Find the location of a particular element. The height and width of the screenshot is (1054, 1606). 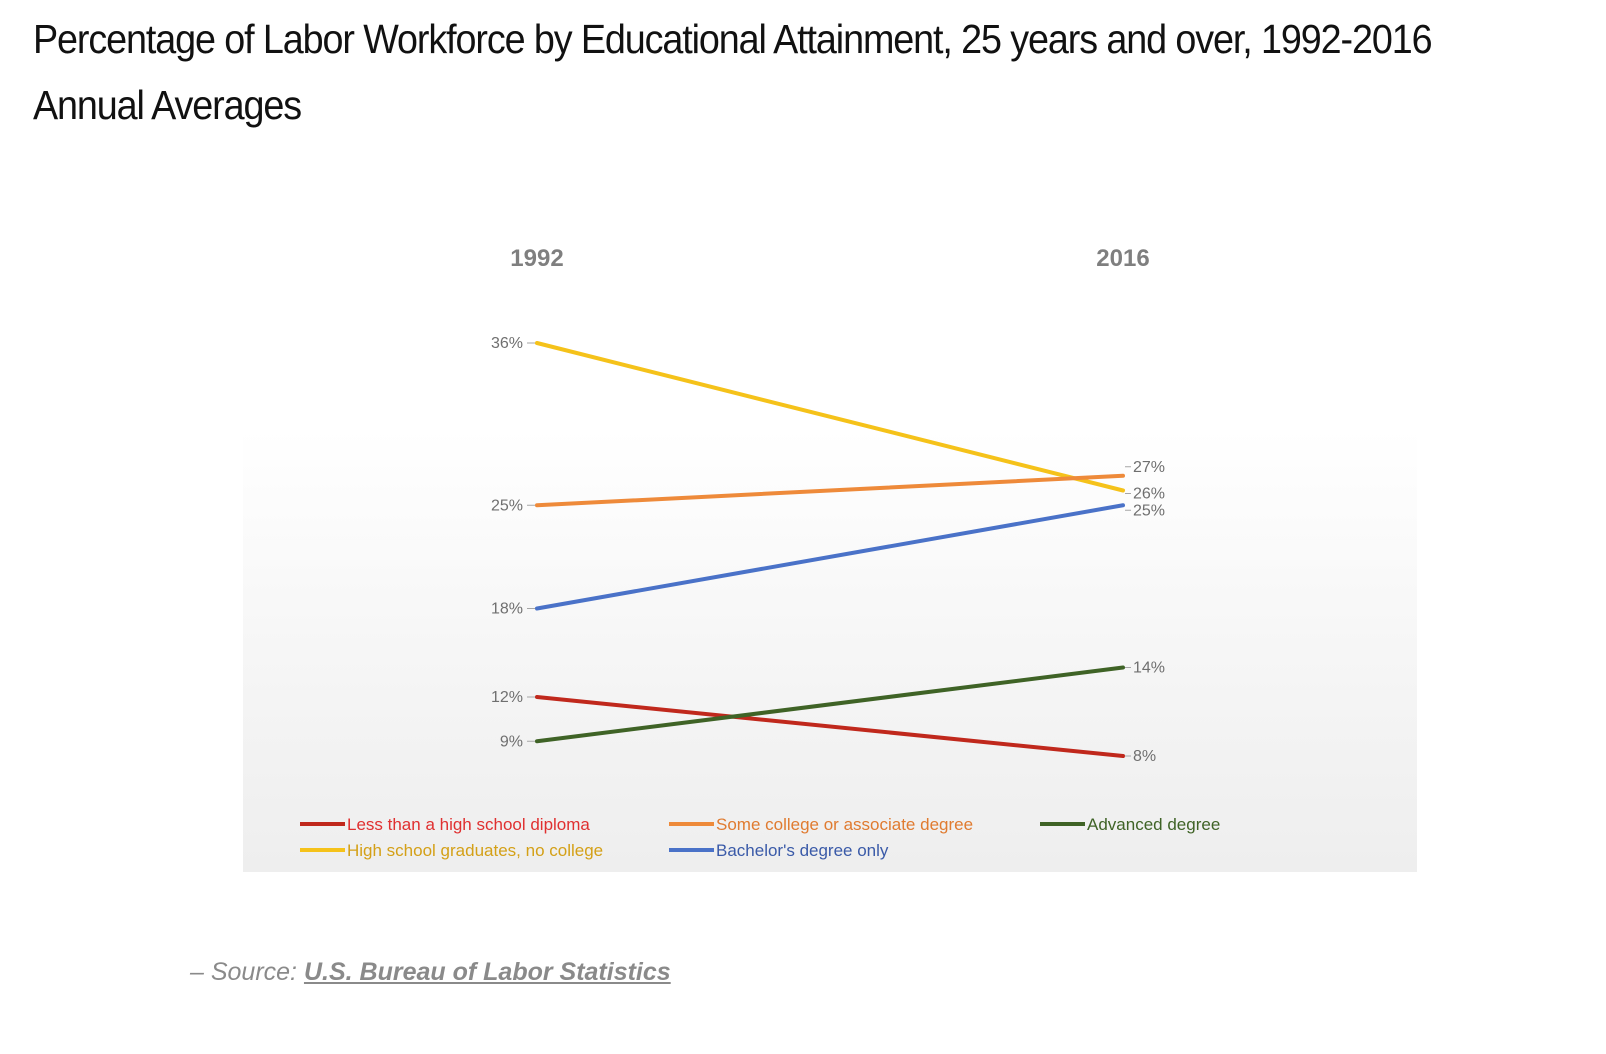

data-label-0-0: 12% is located at coordinates (507, 697).